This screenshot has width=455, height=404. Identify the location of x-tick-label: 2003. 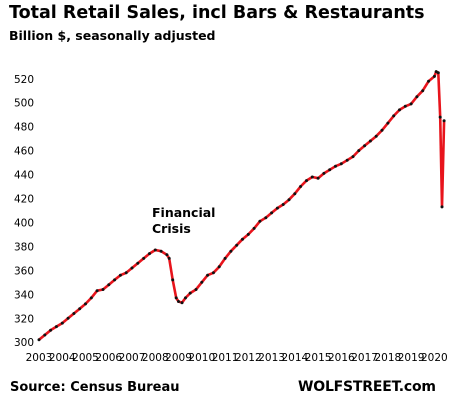
(39, 358).